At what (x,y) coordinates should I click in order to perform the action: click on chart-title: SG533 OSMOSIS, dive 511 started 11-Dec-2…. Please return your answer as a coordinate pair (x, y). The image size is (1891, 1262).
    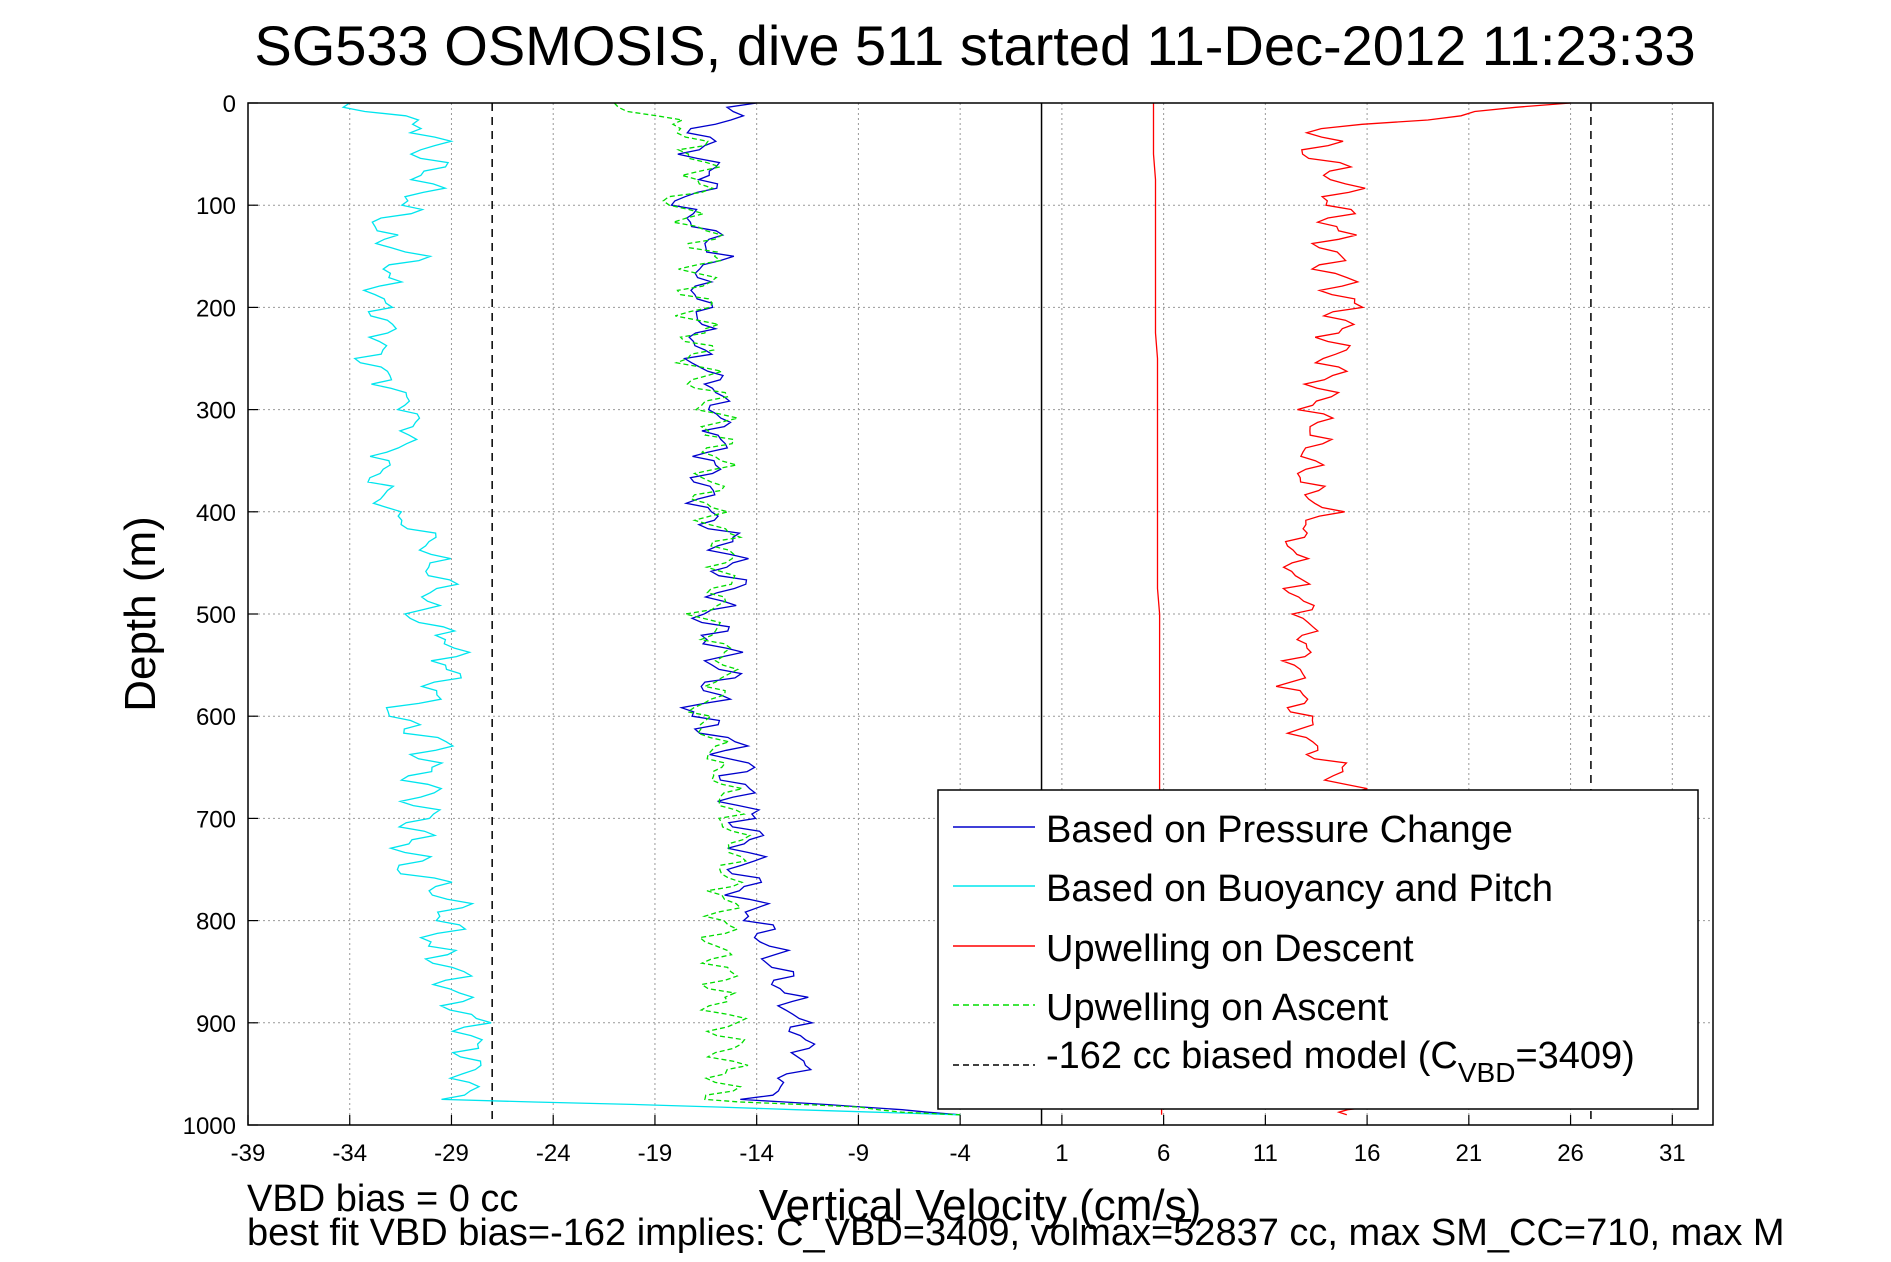
    Looking at the image, I should click on (974, 45).